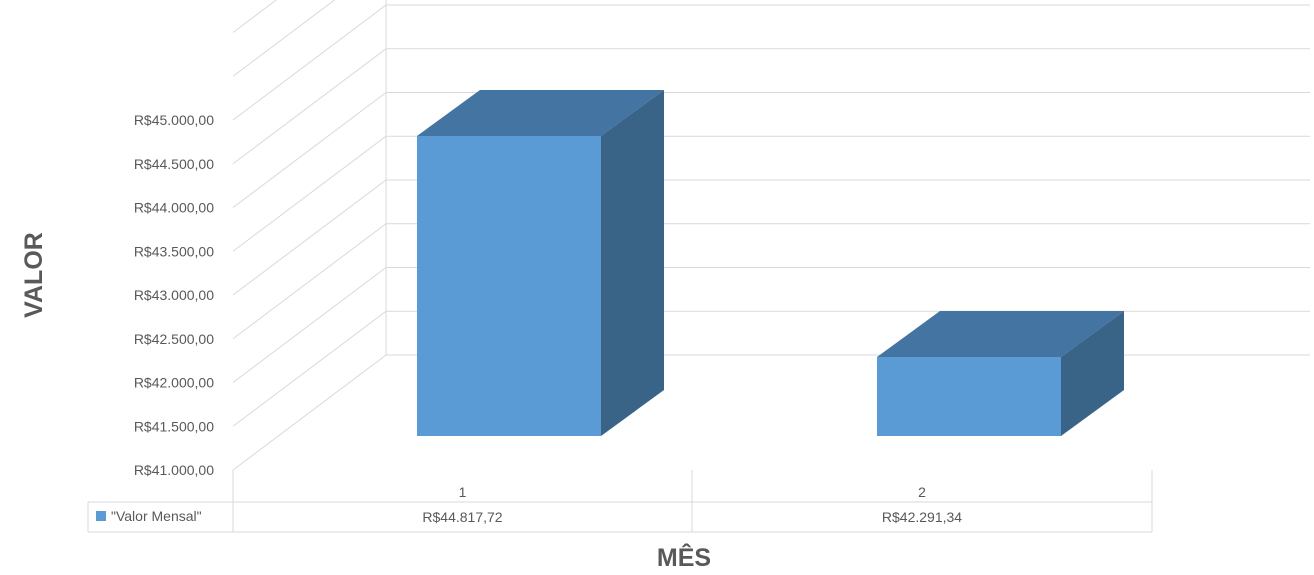  What do you see at coordinates (156, 516) in the screenshot?
I see `legend-label: "Valor Mensal"` at bounding box center [156, 516].